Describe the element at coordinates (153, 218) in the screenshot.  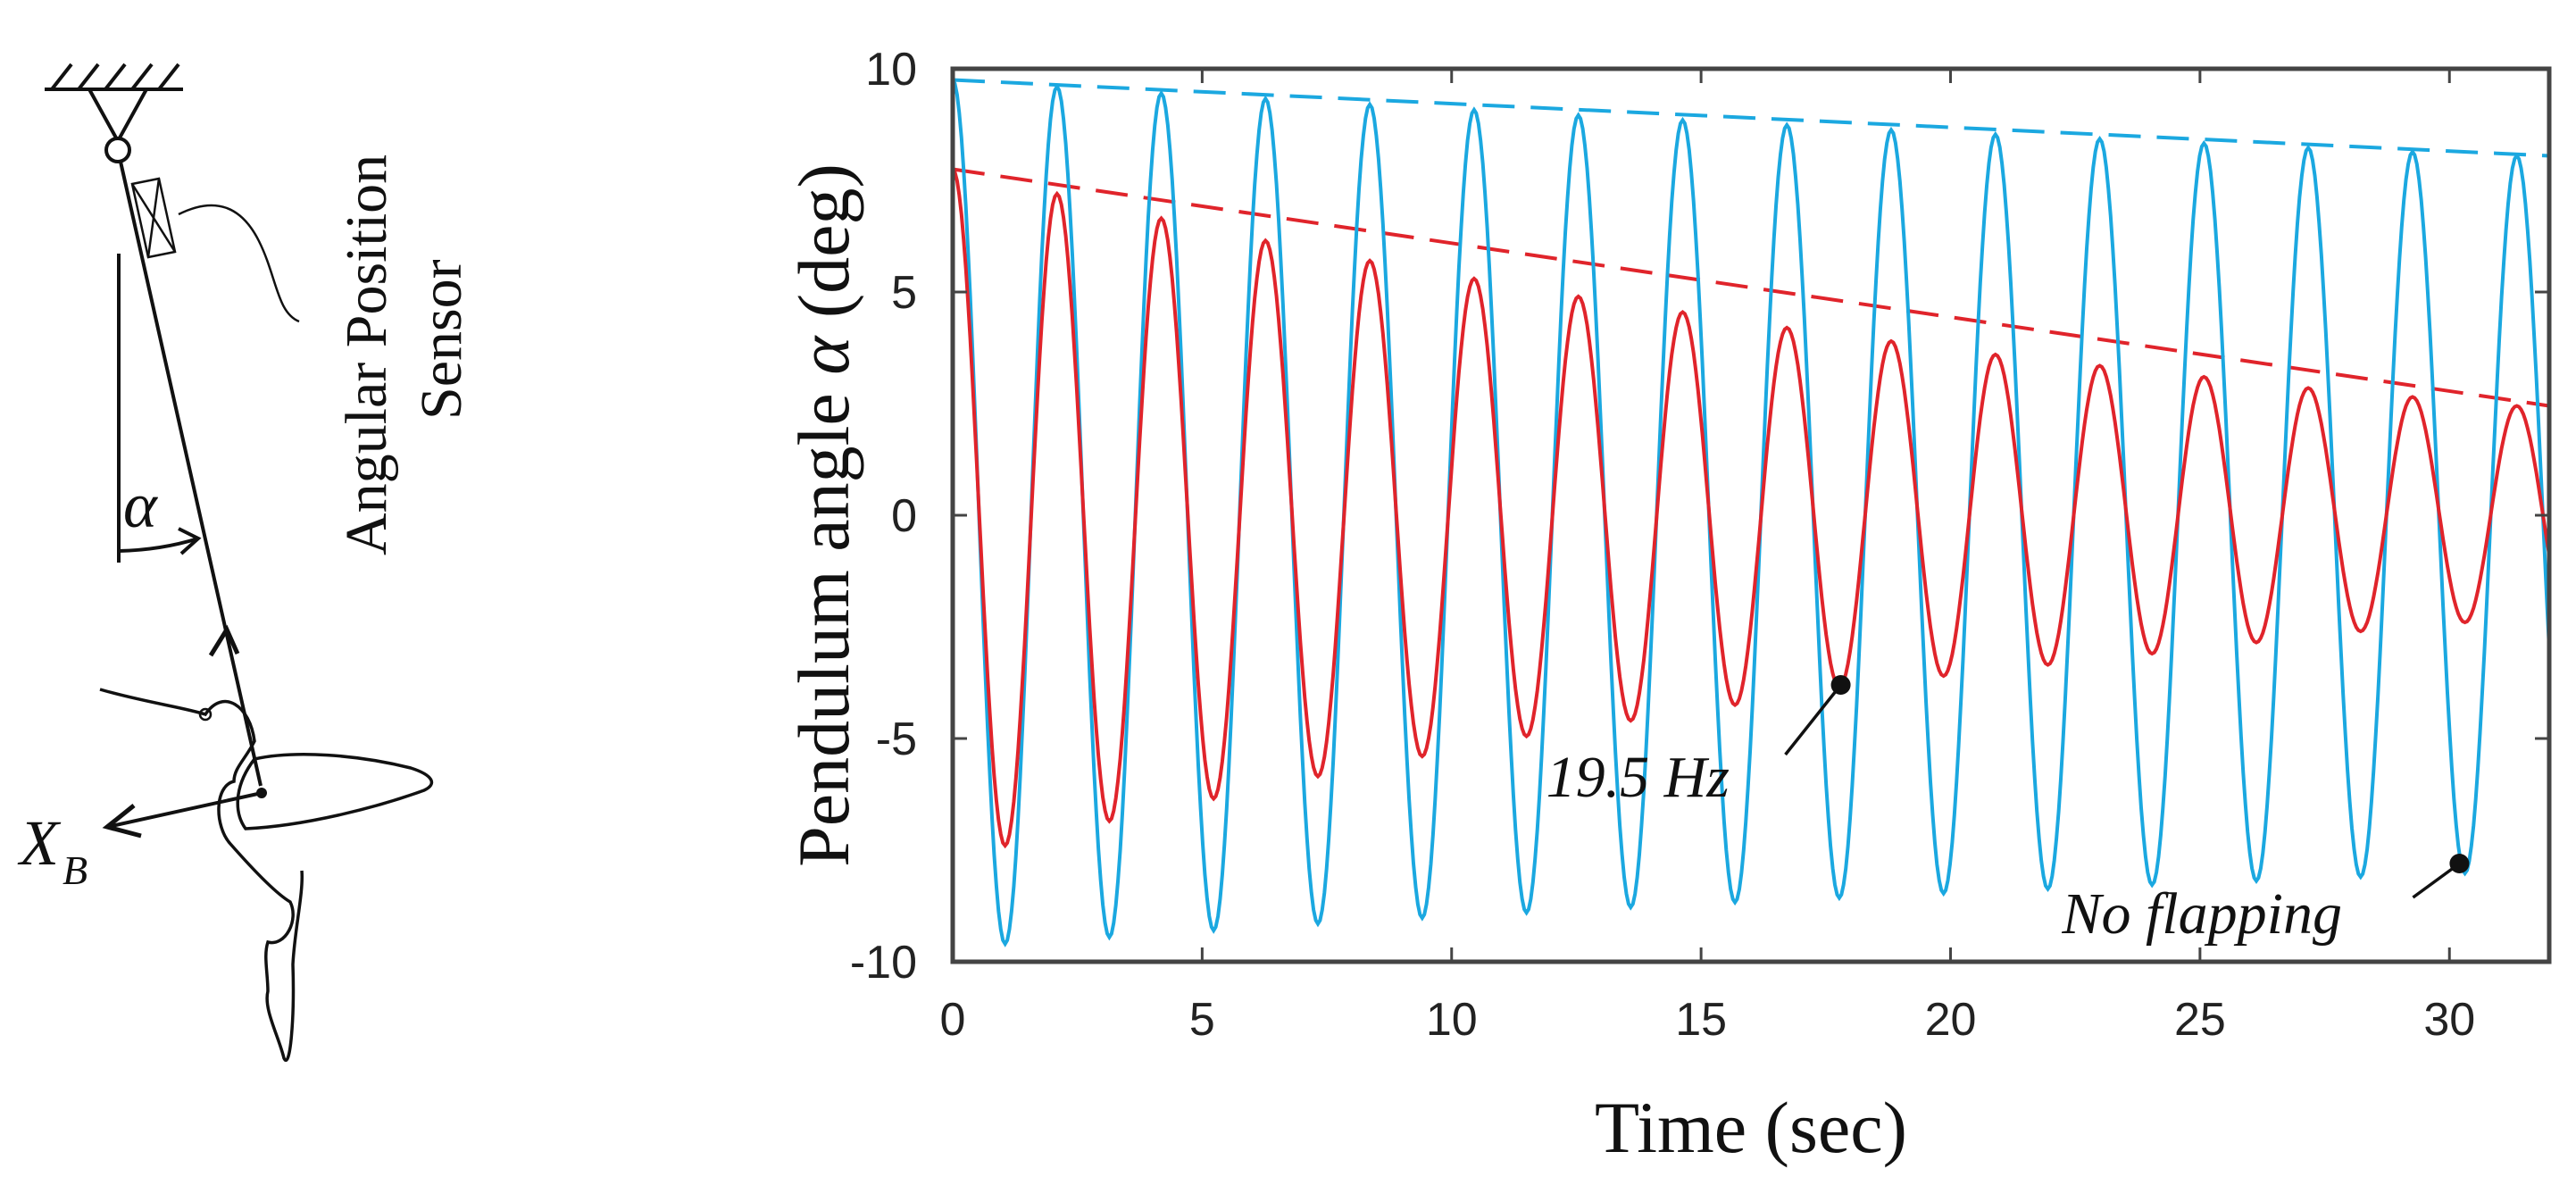
I see `sensor-box` at that location.